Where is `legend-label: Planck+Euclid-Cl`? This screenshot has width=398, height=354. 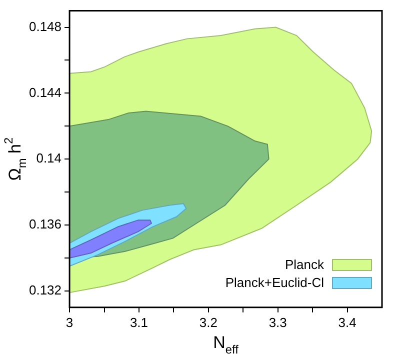
legend-label: Planck+Euclid-Cl is located at coordinates (274, 282).